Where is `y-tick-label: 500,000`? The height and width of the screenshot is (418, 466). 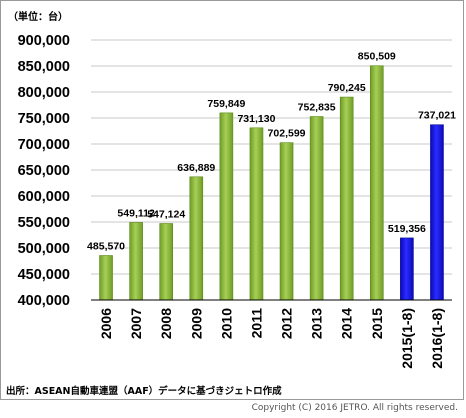 y-tick-label: 500,000 is located at coordinates (44, 249).